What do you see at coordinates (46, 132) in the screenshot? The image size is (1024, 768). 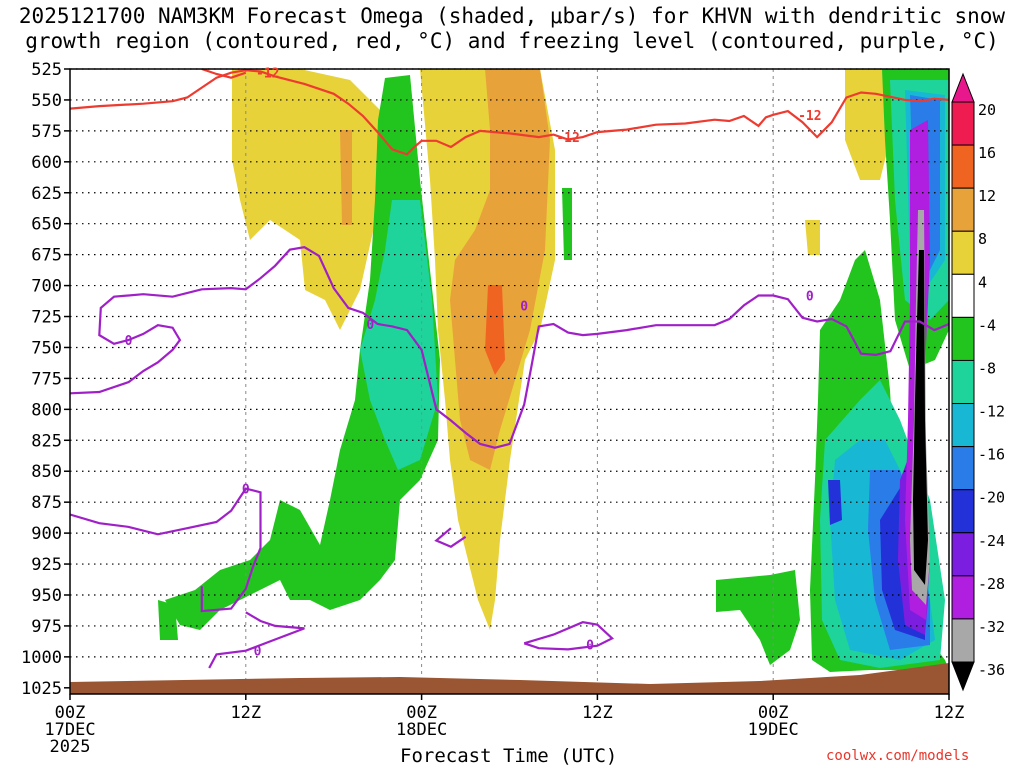 I see `y-tick-label: 575` at bounding box center [46, 132].